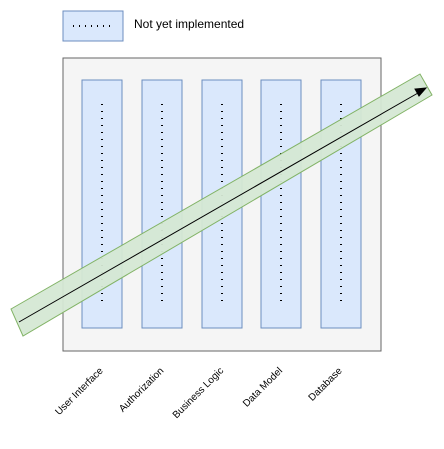 The width and height of the screenshot is (444, 449). What do you see at coordinates (189, 24) in the screenshot?
I see `legend-label: Not yet implemented` at bounding box center [189, 24].